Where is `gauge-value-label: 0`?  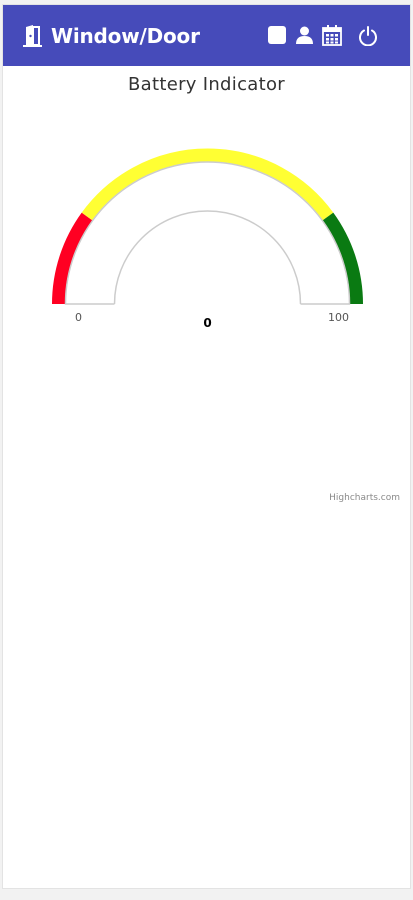
gauge-value-label: 0 is located at coordinates (207, 323).